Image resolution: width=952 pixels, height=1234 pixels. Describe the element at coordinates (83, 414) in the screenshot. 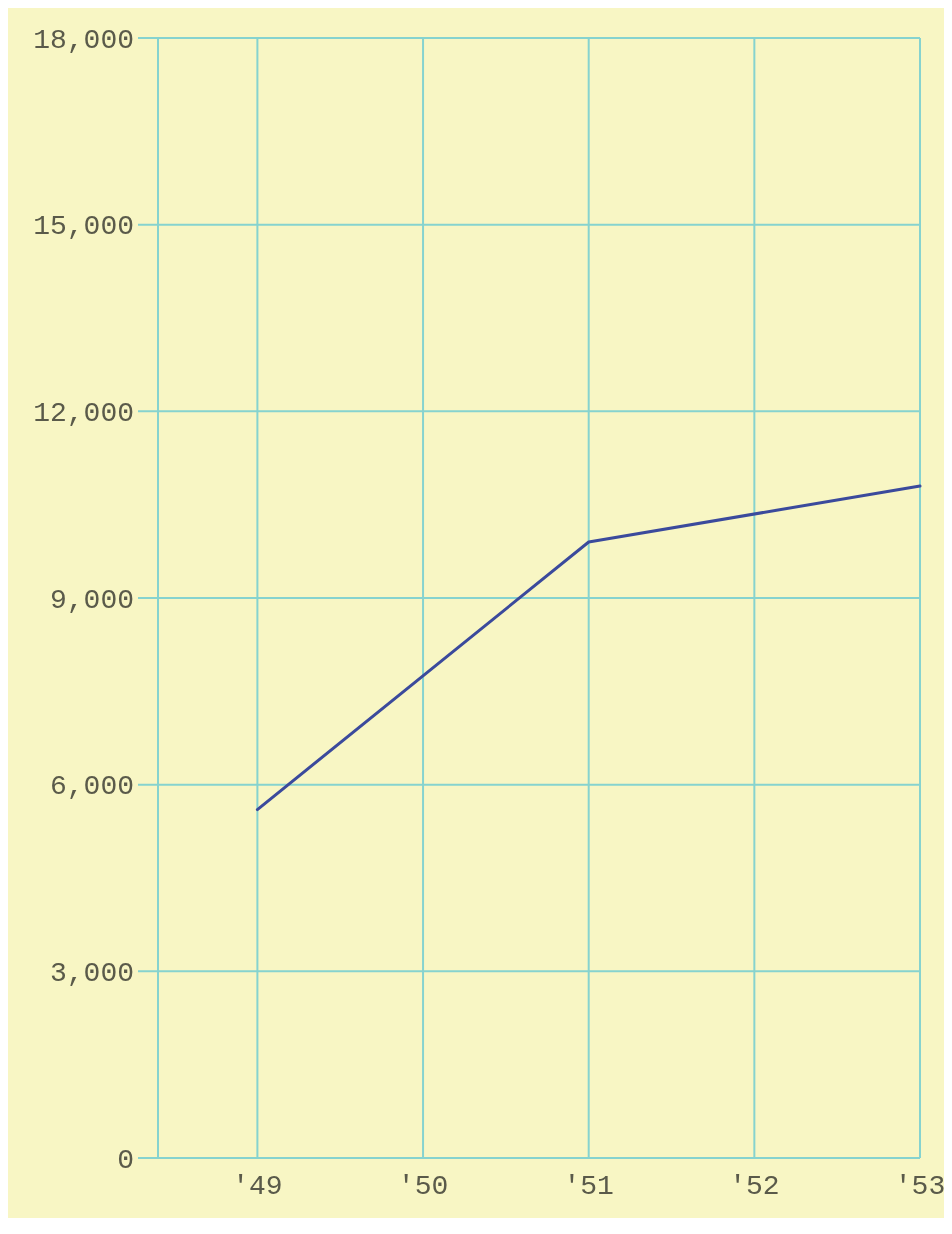

I see `y-tick-label: 12,000` at that location.